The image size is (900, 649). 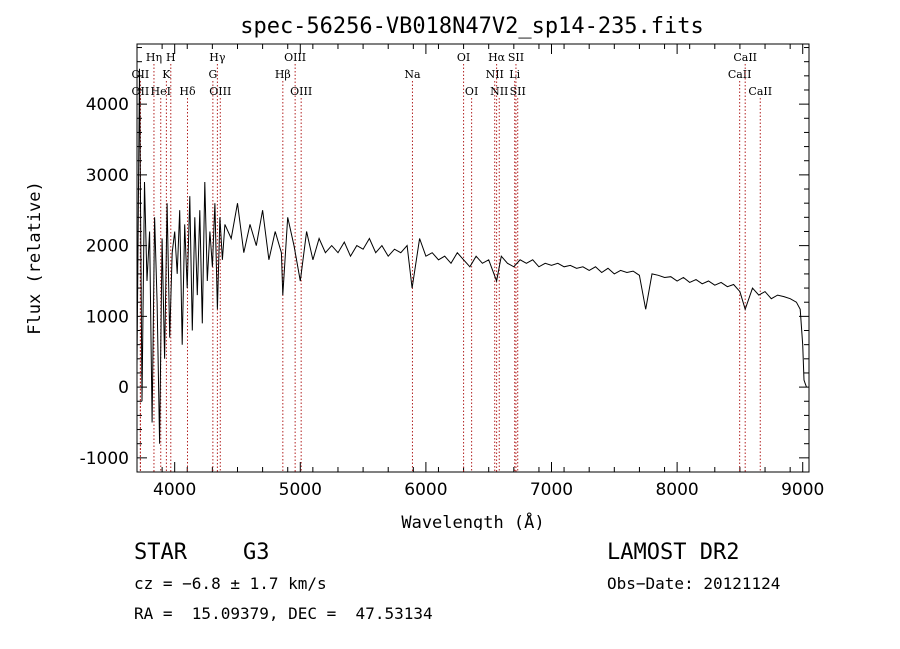 What do you see at coordinates (171, 57) in the screenshot?
I see `line-id-label: H` at bounding box center [171, 57].